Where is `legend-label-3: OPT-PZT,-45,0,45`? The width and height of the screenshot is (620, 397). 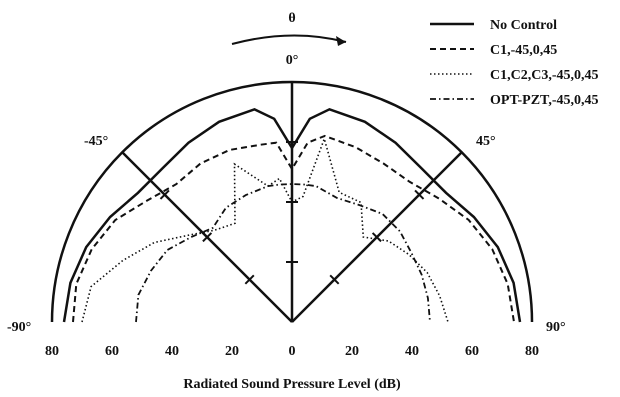
legend-label-3: OPT-PZT,-45,0,45 is located at coordinates (544, 100).